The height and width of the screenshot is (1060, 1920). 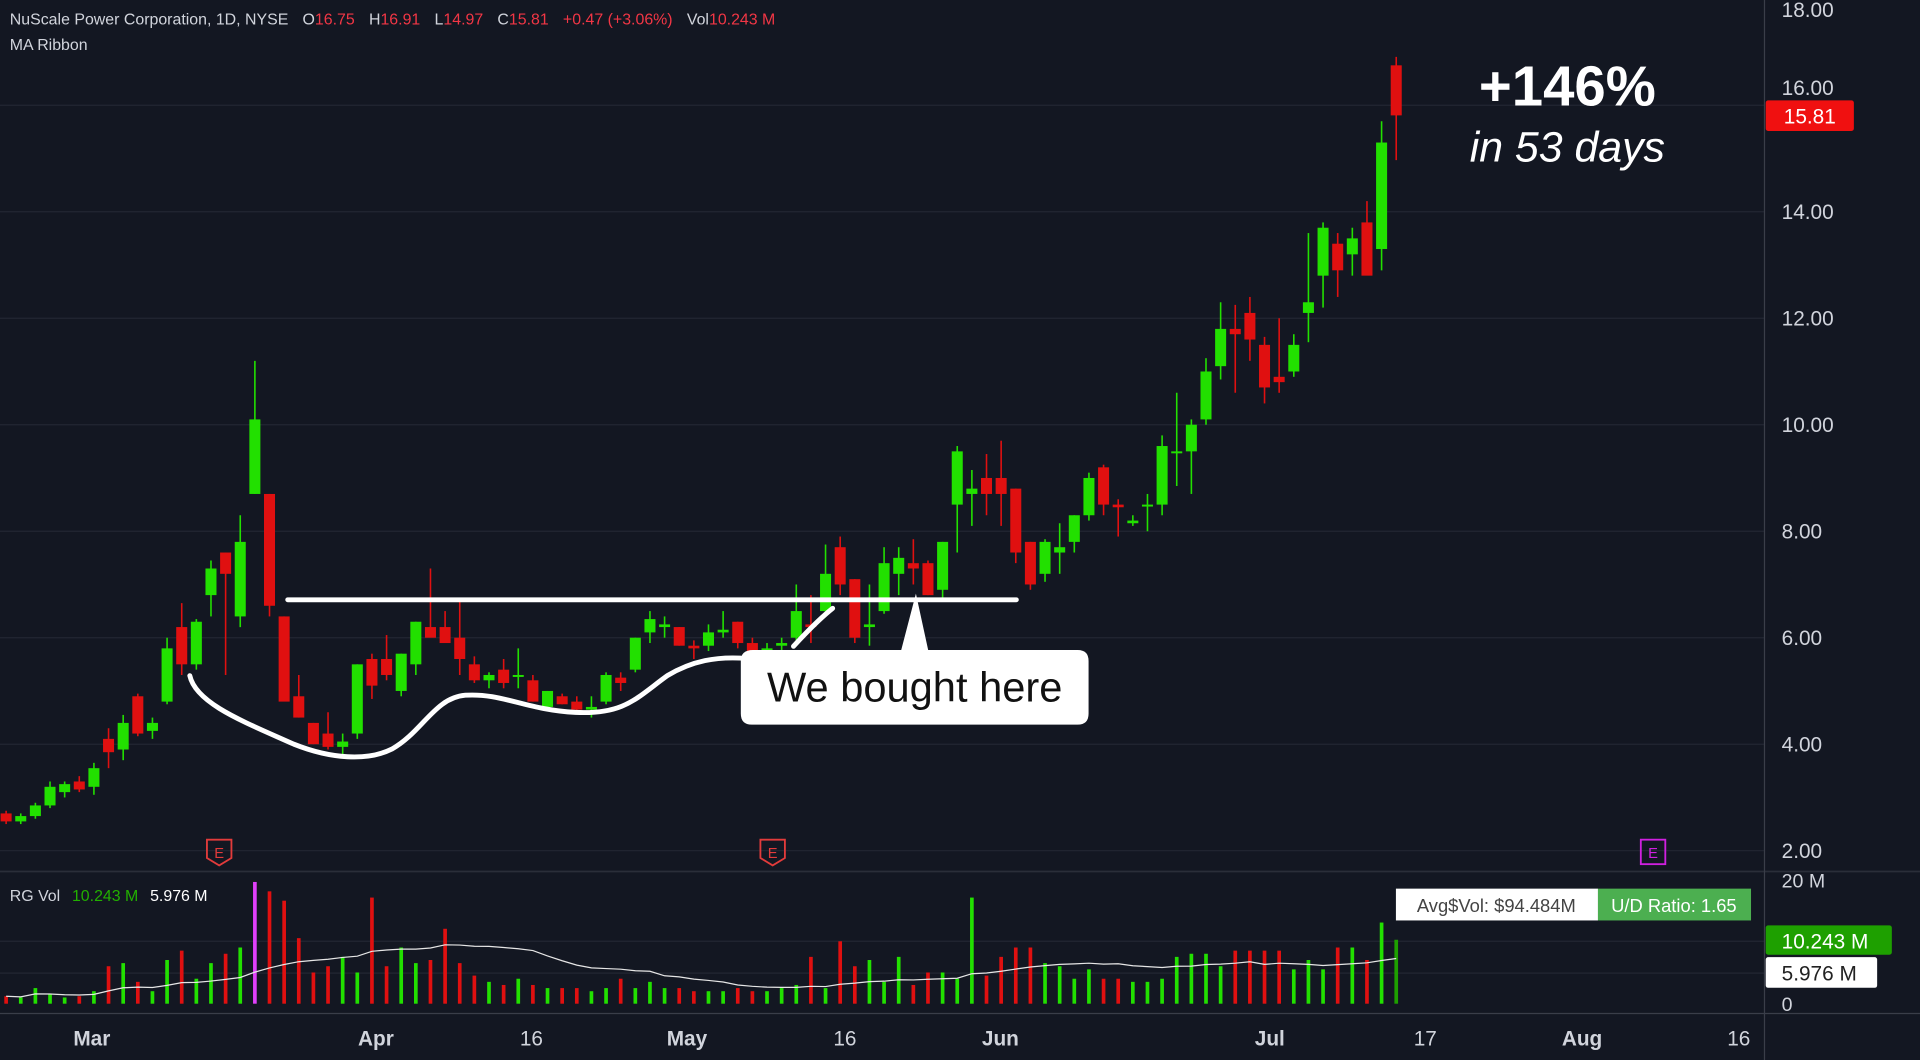 I want to click on indicator-legend-ma-ribbon: MA Ribbon, so click(x=49, y=45).